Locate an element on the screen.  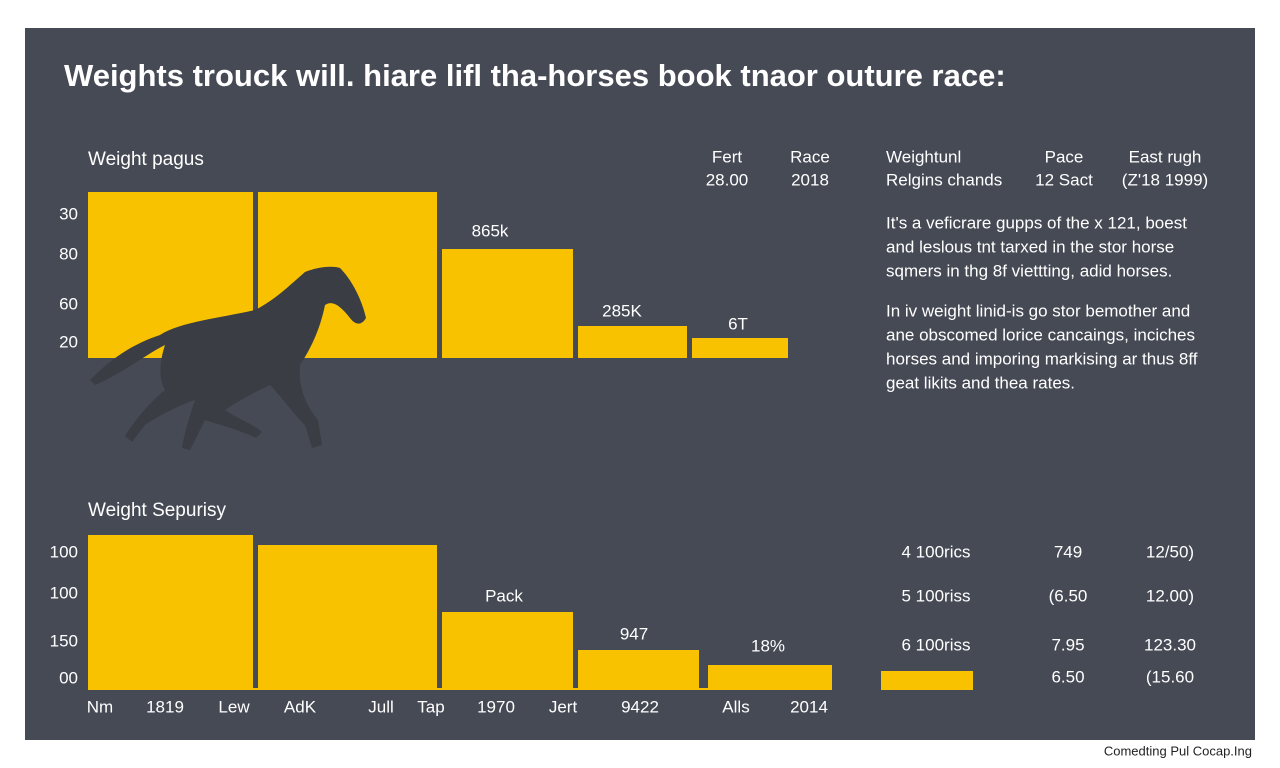
panel-title: Weight pagus is located at coordinates (146, 159).